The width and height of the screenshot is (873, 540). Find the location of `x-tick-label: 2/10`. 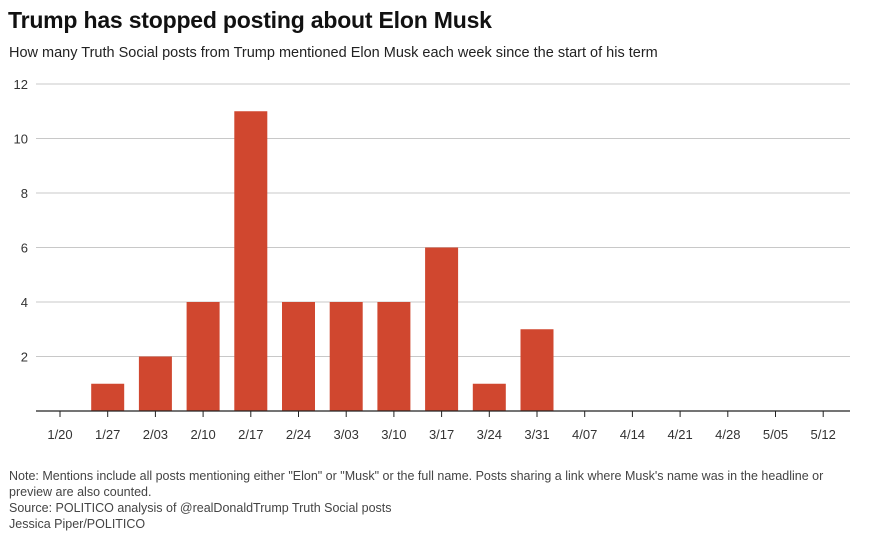

x-tick-label: 2/10 is located at coordinates (202, 434).